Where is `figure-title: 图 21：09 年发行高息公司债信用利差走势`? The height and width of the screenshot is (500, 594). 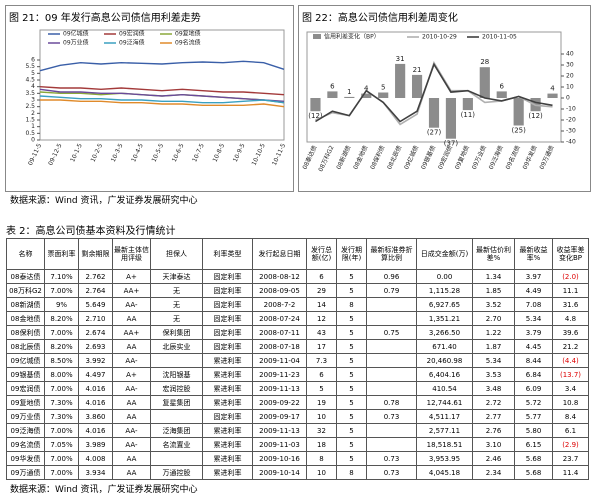
figure-title: 图 21：09 年发行高息公司债信用利差走势 is located at coordinates (105, 18).